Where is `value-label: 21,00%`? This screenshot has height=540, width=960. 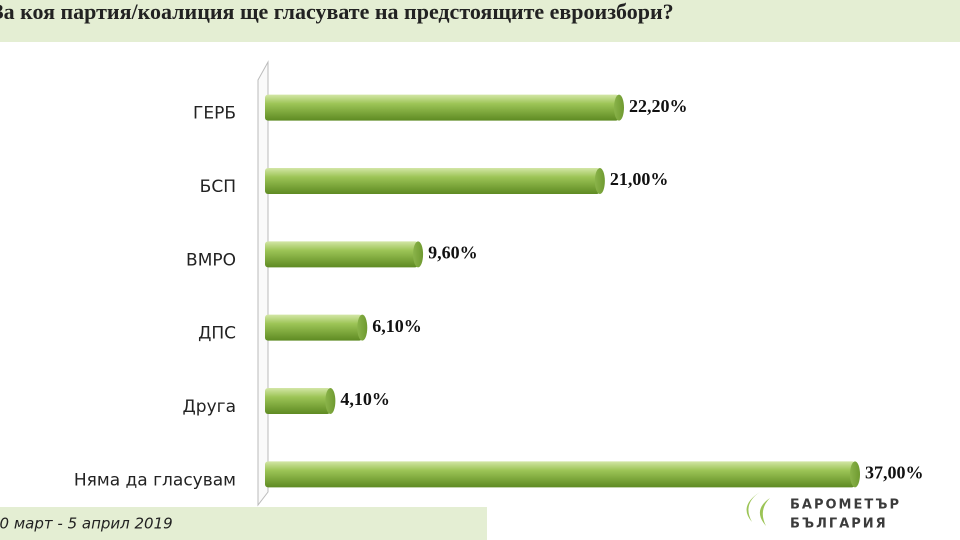 value-label: 21,00% is located at coordinates (639, 179).